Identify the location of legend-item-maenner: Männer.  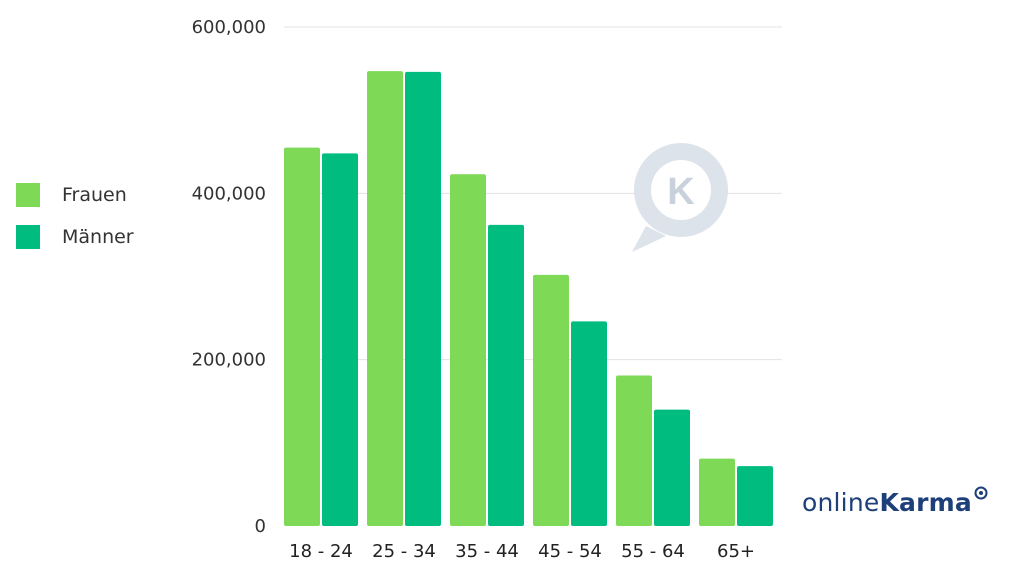
(75, 237).